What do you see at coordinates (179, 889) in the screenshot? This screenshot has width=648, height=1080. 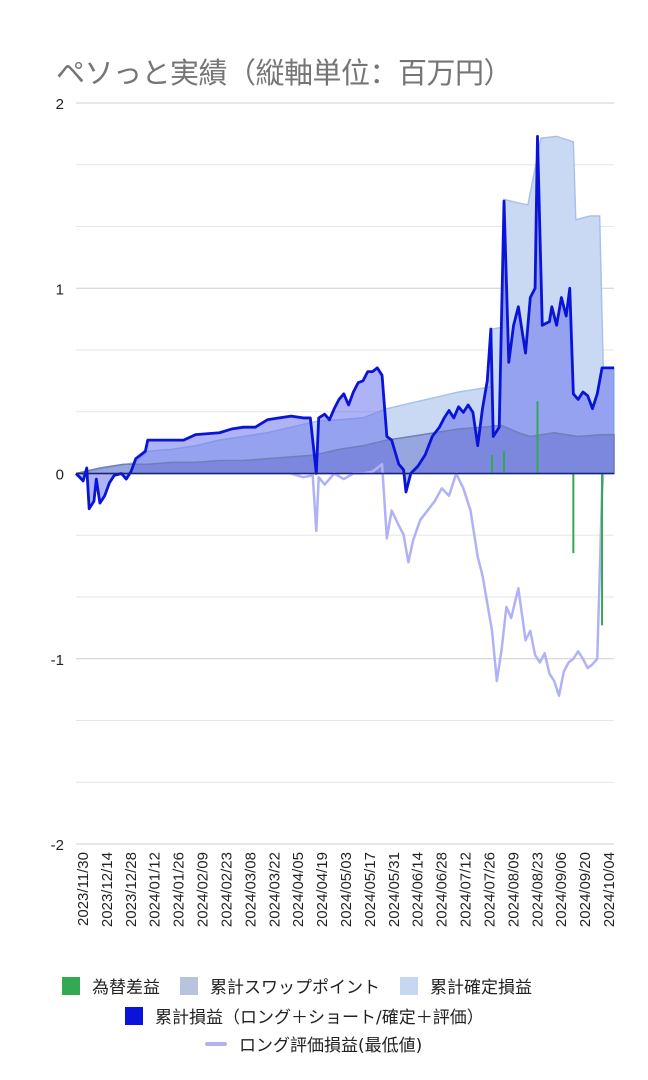 I see `x-tick-label: 2024/01/26` at bounding box center [179, 889].